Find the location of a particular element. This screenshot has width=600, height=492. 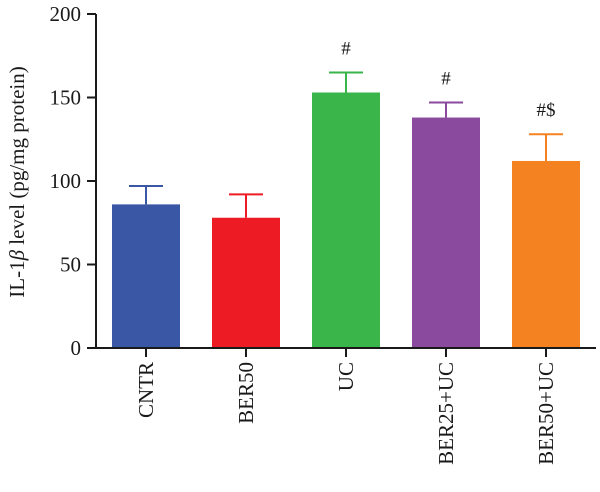

x-tick-label: BER50 is located at coordinates (246, 393).